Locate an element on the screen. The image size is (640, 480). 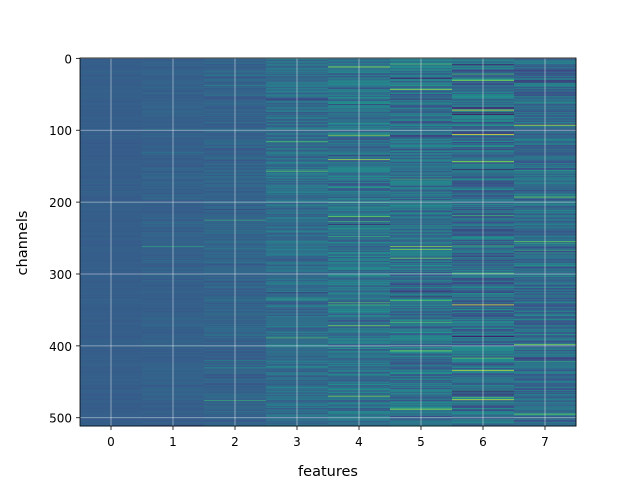
y-axis-label: channels is located at coordinates (23, 243).